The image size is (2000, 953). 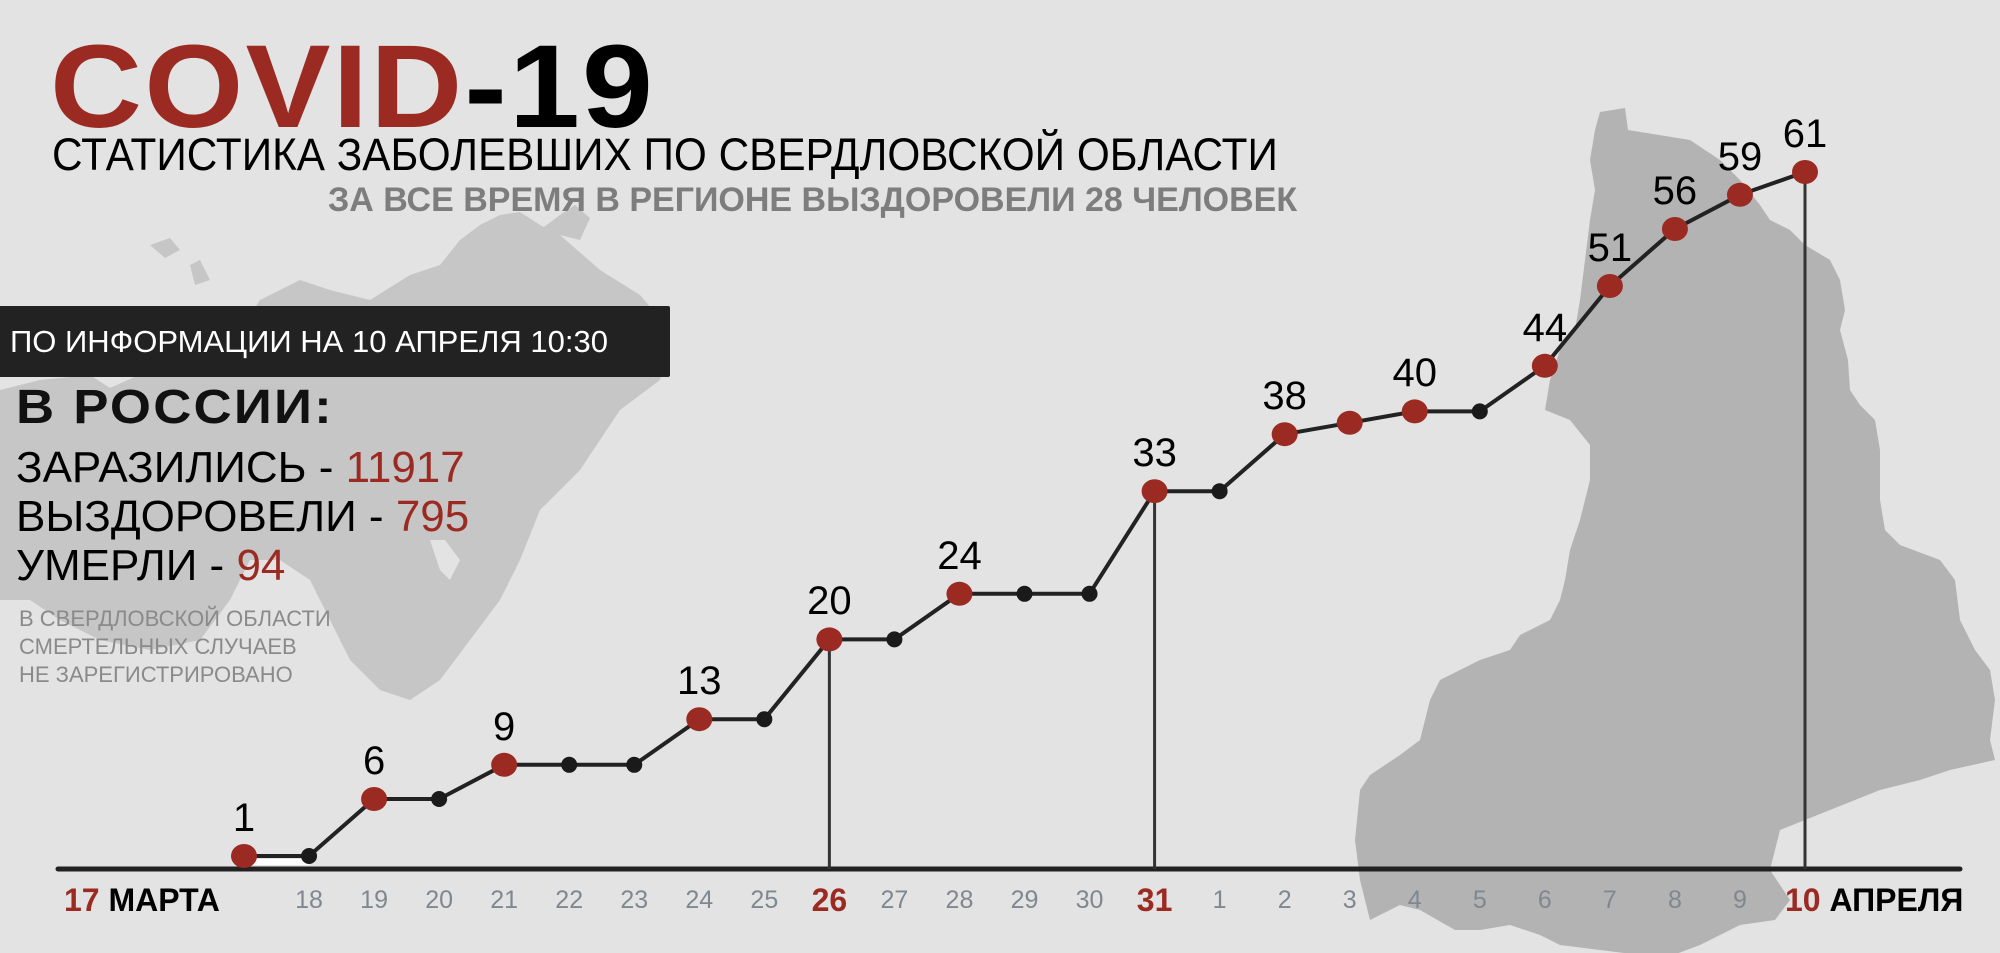 What do you see at coordinates (634, 900) in the screenshot?
I see `x-tick-label: 23` at bounding box center [634, 900].